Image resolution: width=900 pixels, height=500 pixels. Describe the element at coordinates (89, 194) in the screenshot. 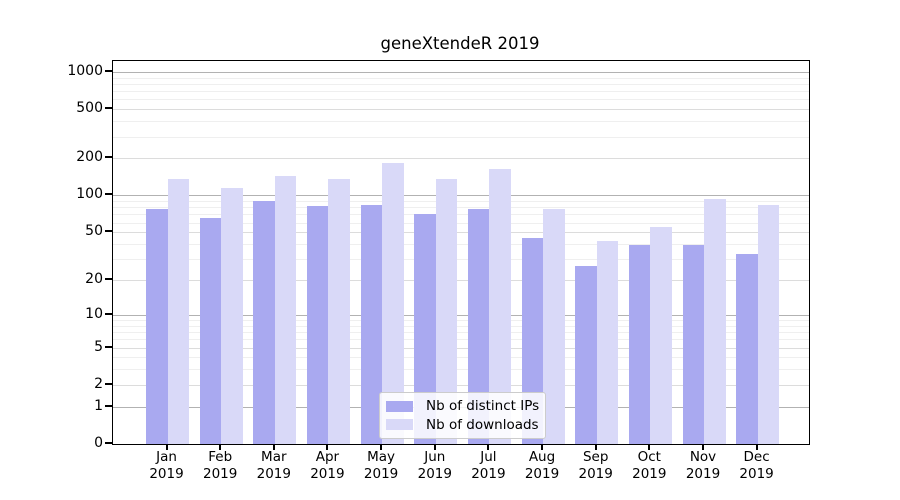

I see `y-tick-label: 100` at that location.